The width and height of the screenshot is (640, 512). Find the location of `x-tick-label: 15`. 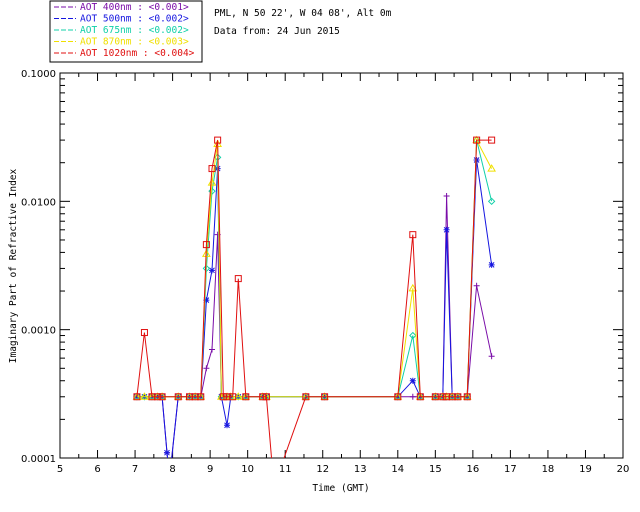

x-tick-label: 15 is located at coordinates (435, 469).